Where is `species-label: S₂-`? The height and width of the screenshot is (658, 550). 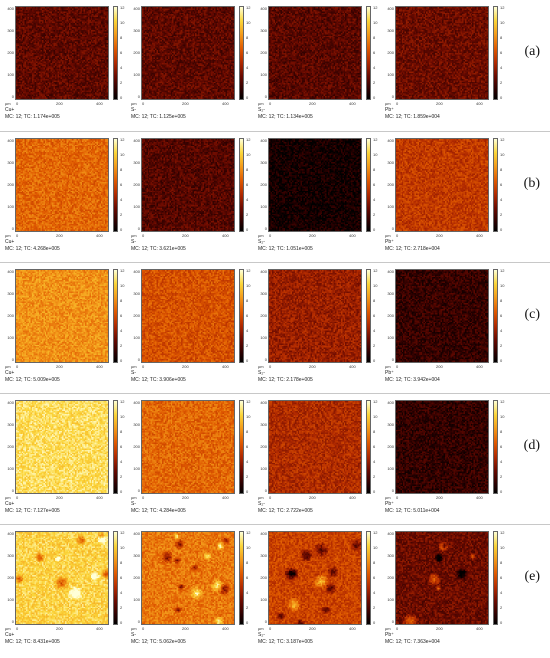 species-label: S₂- is located at coordinates (261, 242).